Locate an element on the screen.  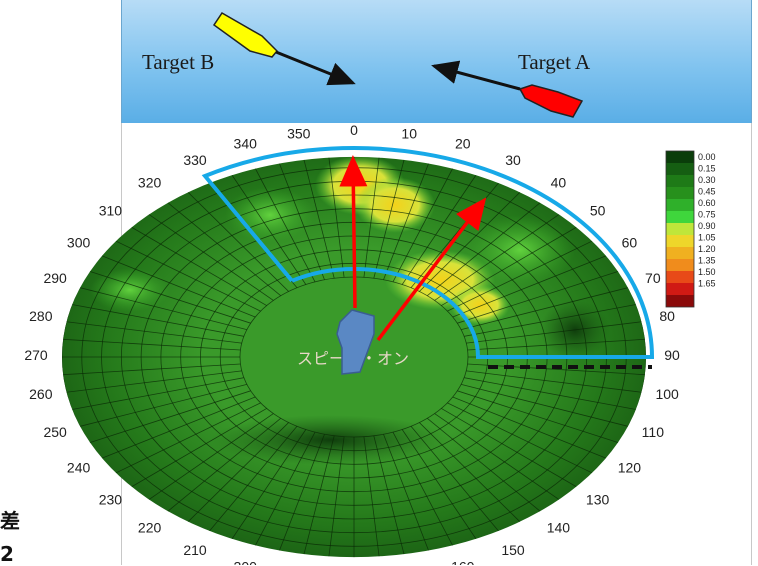
degree-label-210: 210 is located at coordinates (195, 550).